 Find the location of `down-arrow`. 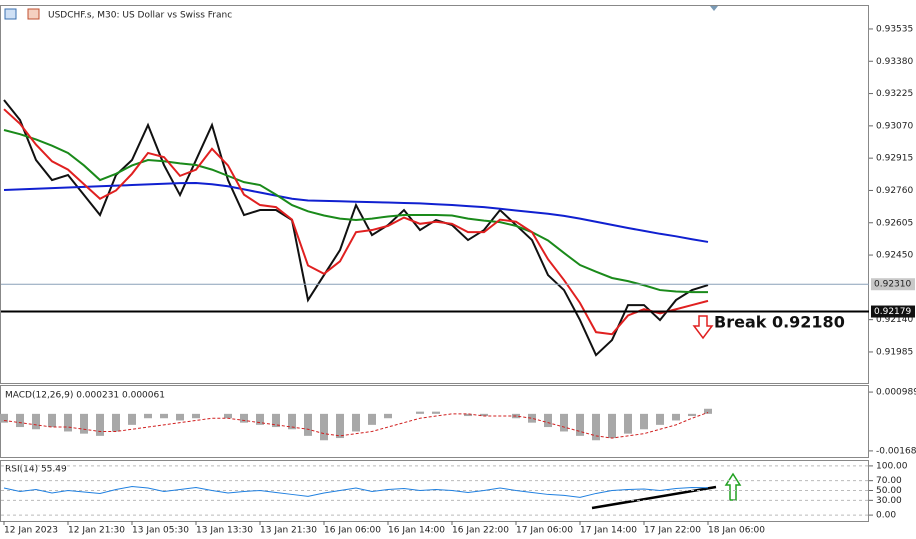

down-arrow is located at coordinates (703, 327).